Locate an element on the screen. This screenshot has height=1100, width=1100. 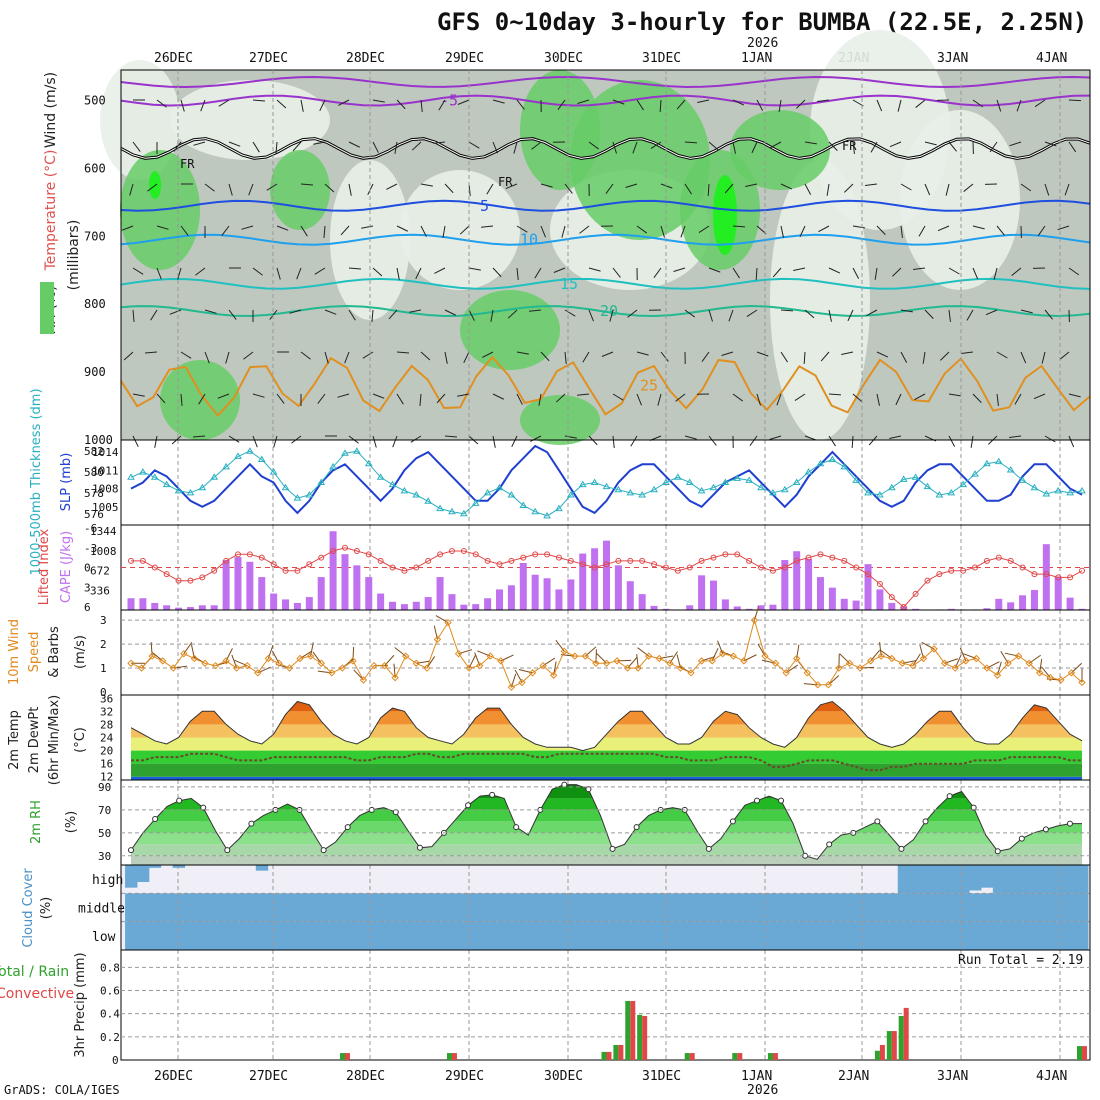
lifted-index-line is located at coordinates (607, 577).